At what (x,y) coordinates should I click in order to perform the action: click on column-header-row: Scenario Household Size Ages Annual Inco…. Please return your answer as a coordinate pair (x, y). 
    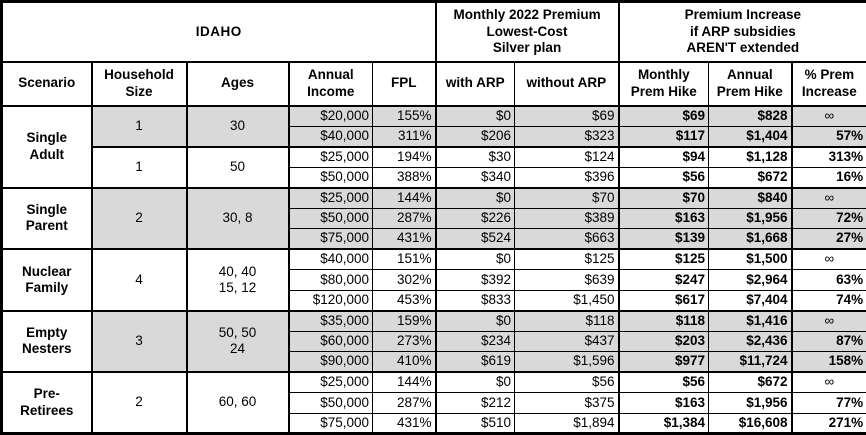
    Looking at the image, I should click on (433, 84).